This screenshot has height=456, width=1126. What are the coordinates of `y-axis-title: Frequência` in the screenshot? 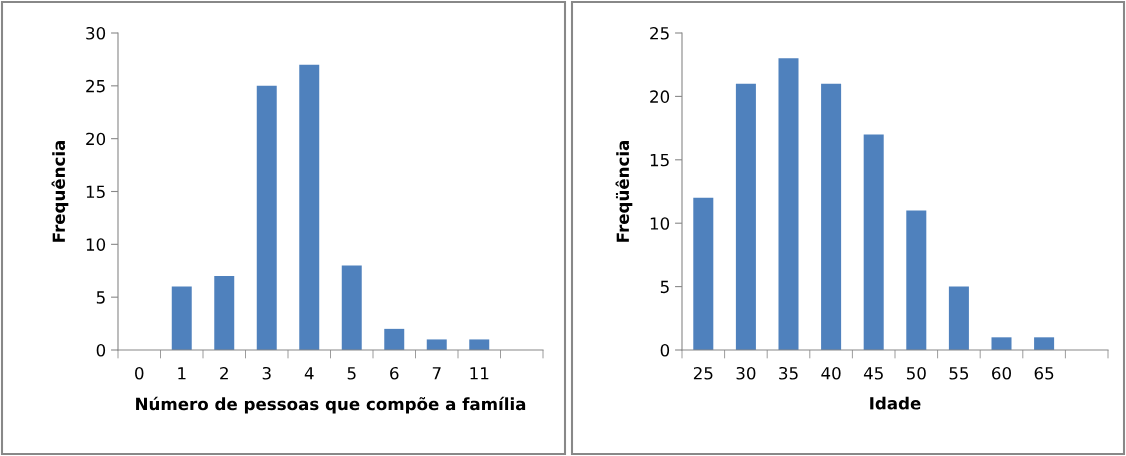 It's located at (60, 191).